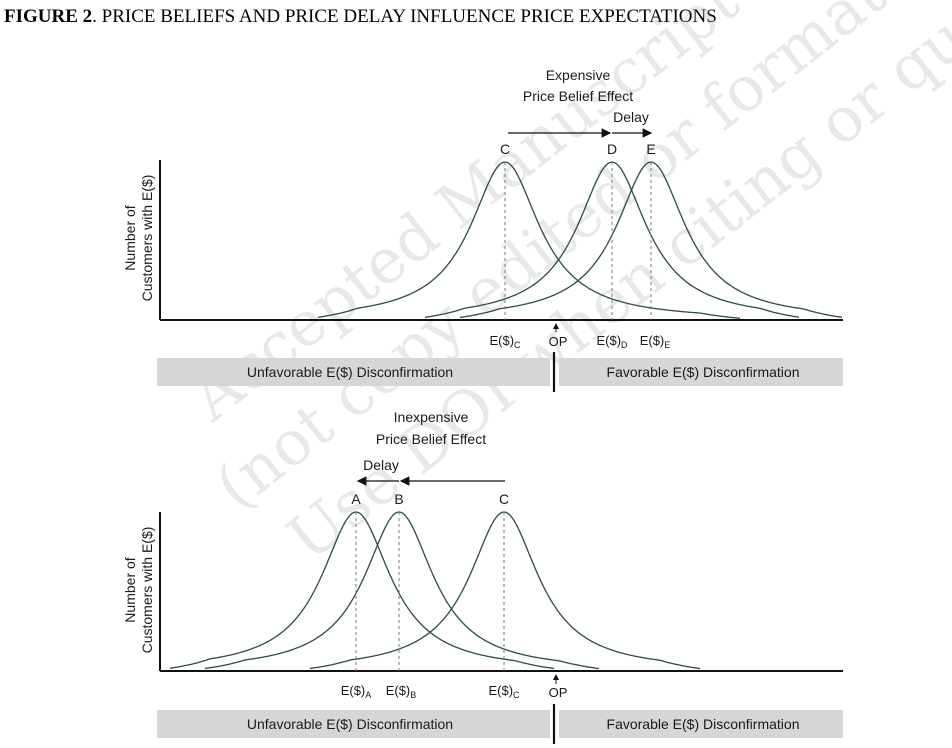 Image resolution: width=952 pixels, height=748 pixels. Describe the element at coordinates (578, 75) in the screenshot. I see `effect-label-line-1: Expensive` at that location.